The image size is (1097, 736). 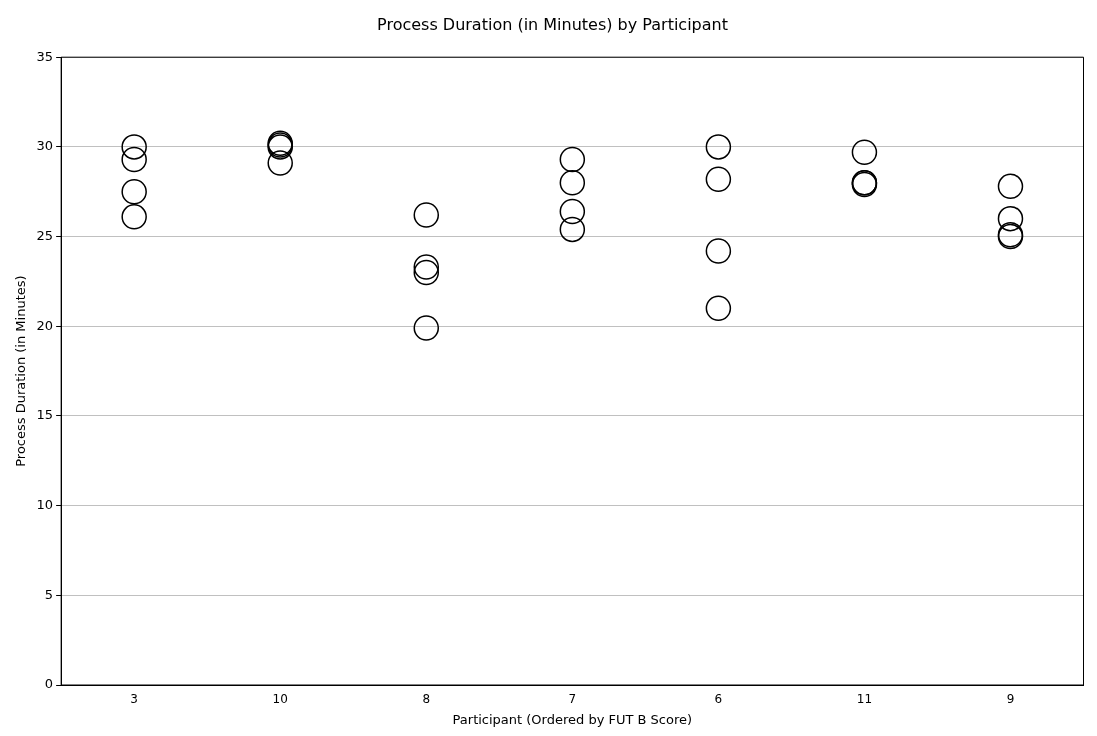 I want to click on y-tick-label: 35, so click(x=45, y=56).